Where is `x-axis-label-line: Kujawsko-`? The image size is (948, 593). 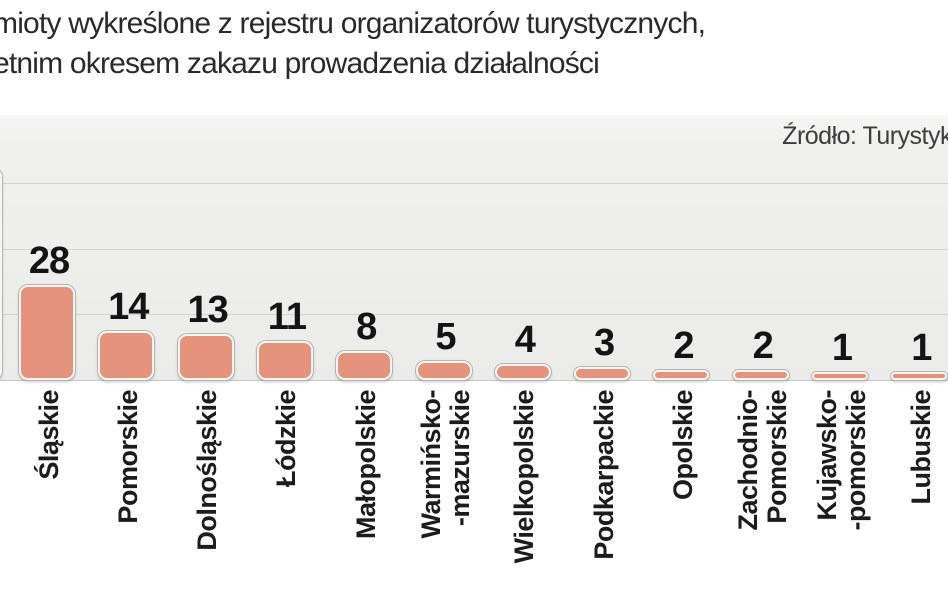
x-axis-label-line: Kujawsko- is located at coordinates (827, 455).